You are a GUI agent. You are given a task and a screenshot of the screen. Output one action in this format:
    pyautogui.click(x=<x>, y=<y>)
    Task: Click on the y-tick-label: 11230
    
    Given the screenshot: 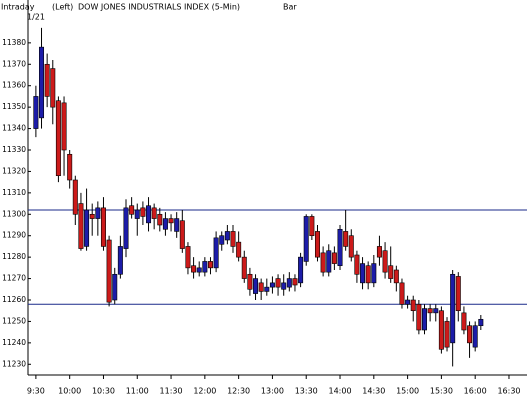 What is the action you would take?
    pyautogui.click(x=14, y=363)
    